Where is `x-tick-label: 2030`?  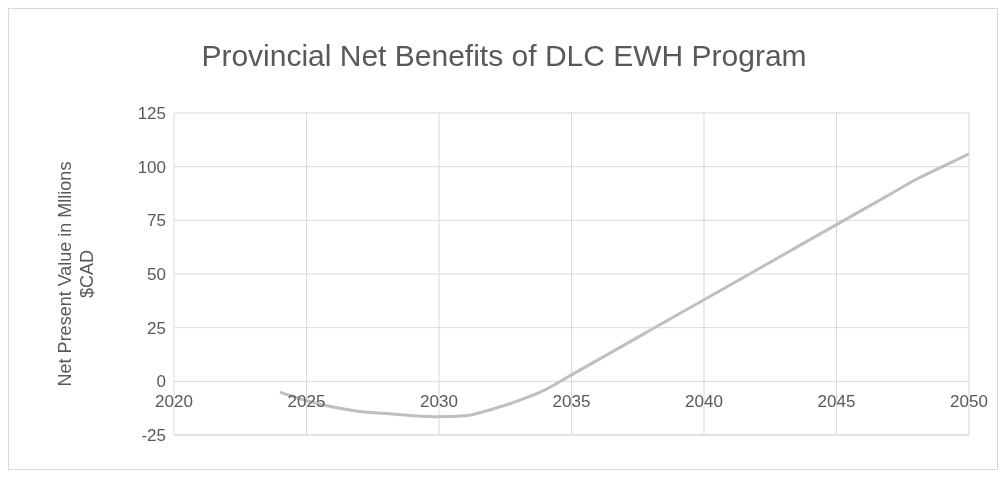 x-tick-label: 2030 is located at coordinates (439, 402).